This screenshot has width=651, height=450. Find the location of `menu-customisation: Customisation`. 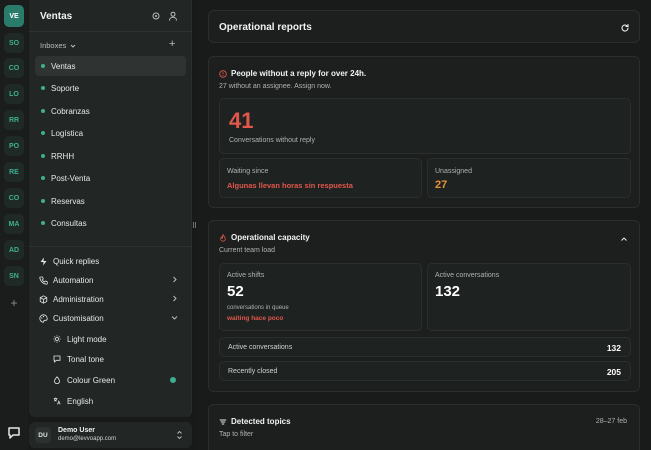

menu-customisation: Customisation is located at coordinates (110, 318).